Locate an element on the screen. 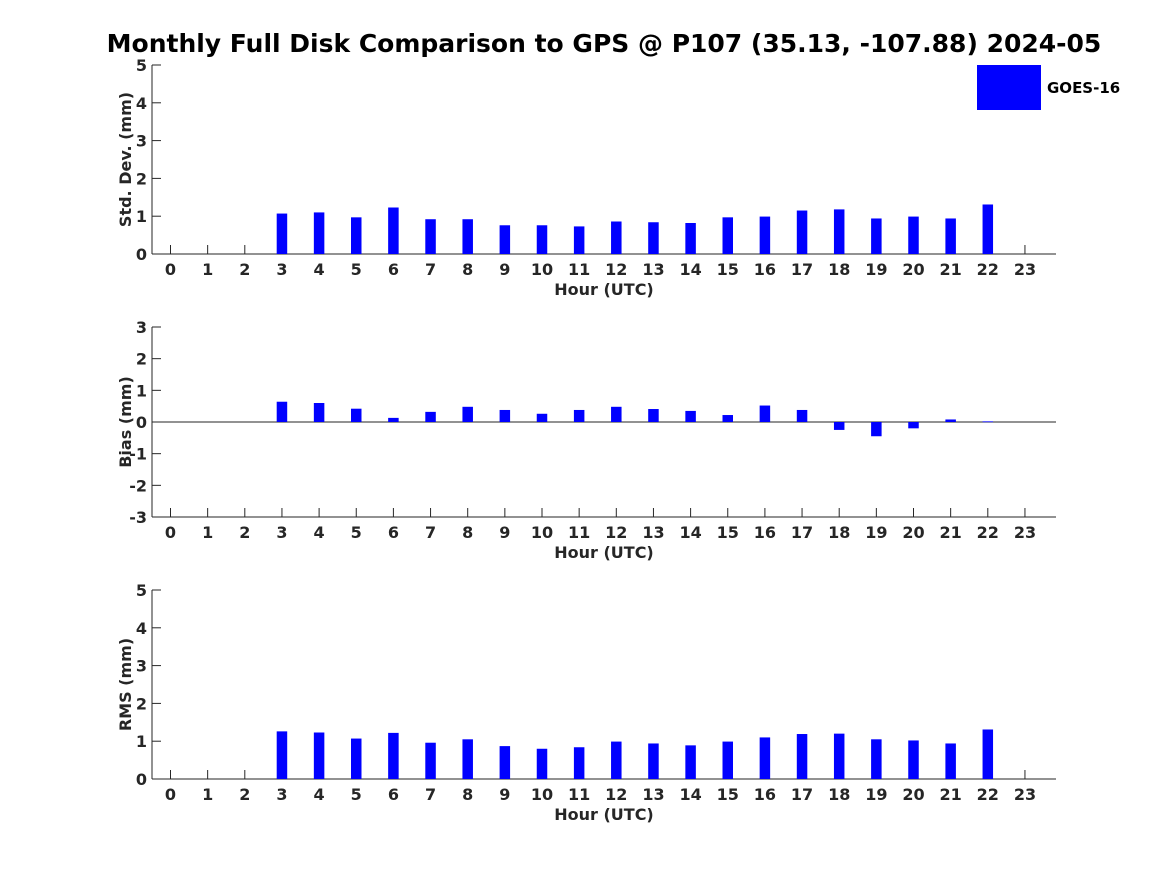 The width and height of the screenshot is (1167, 875). x-tick-label: 21 is located at coordinates (951, 532).